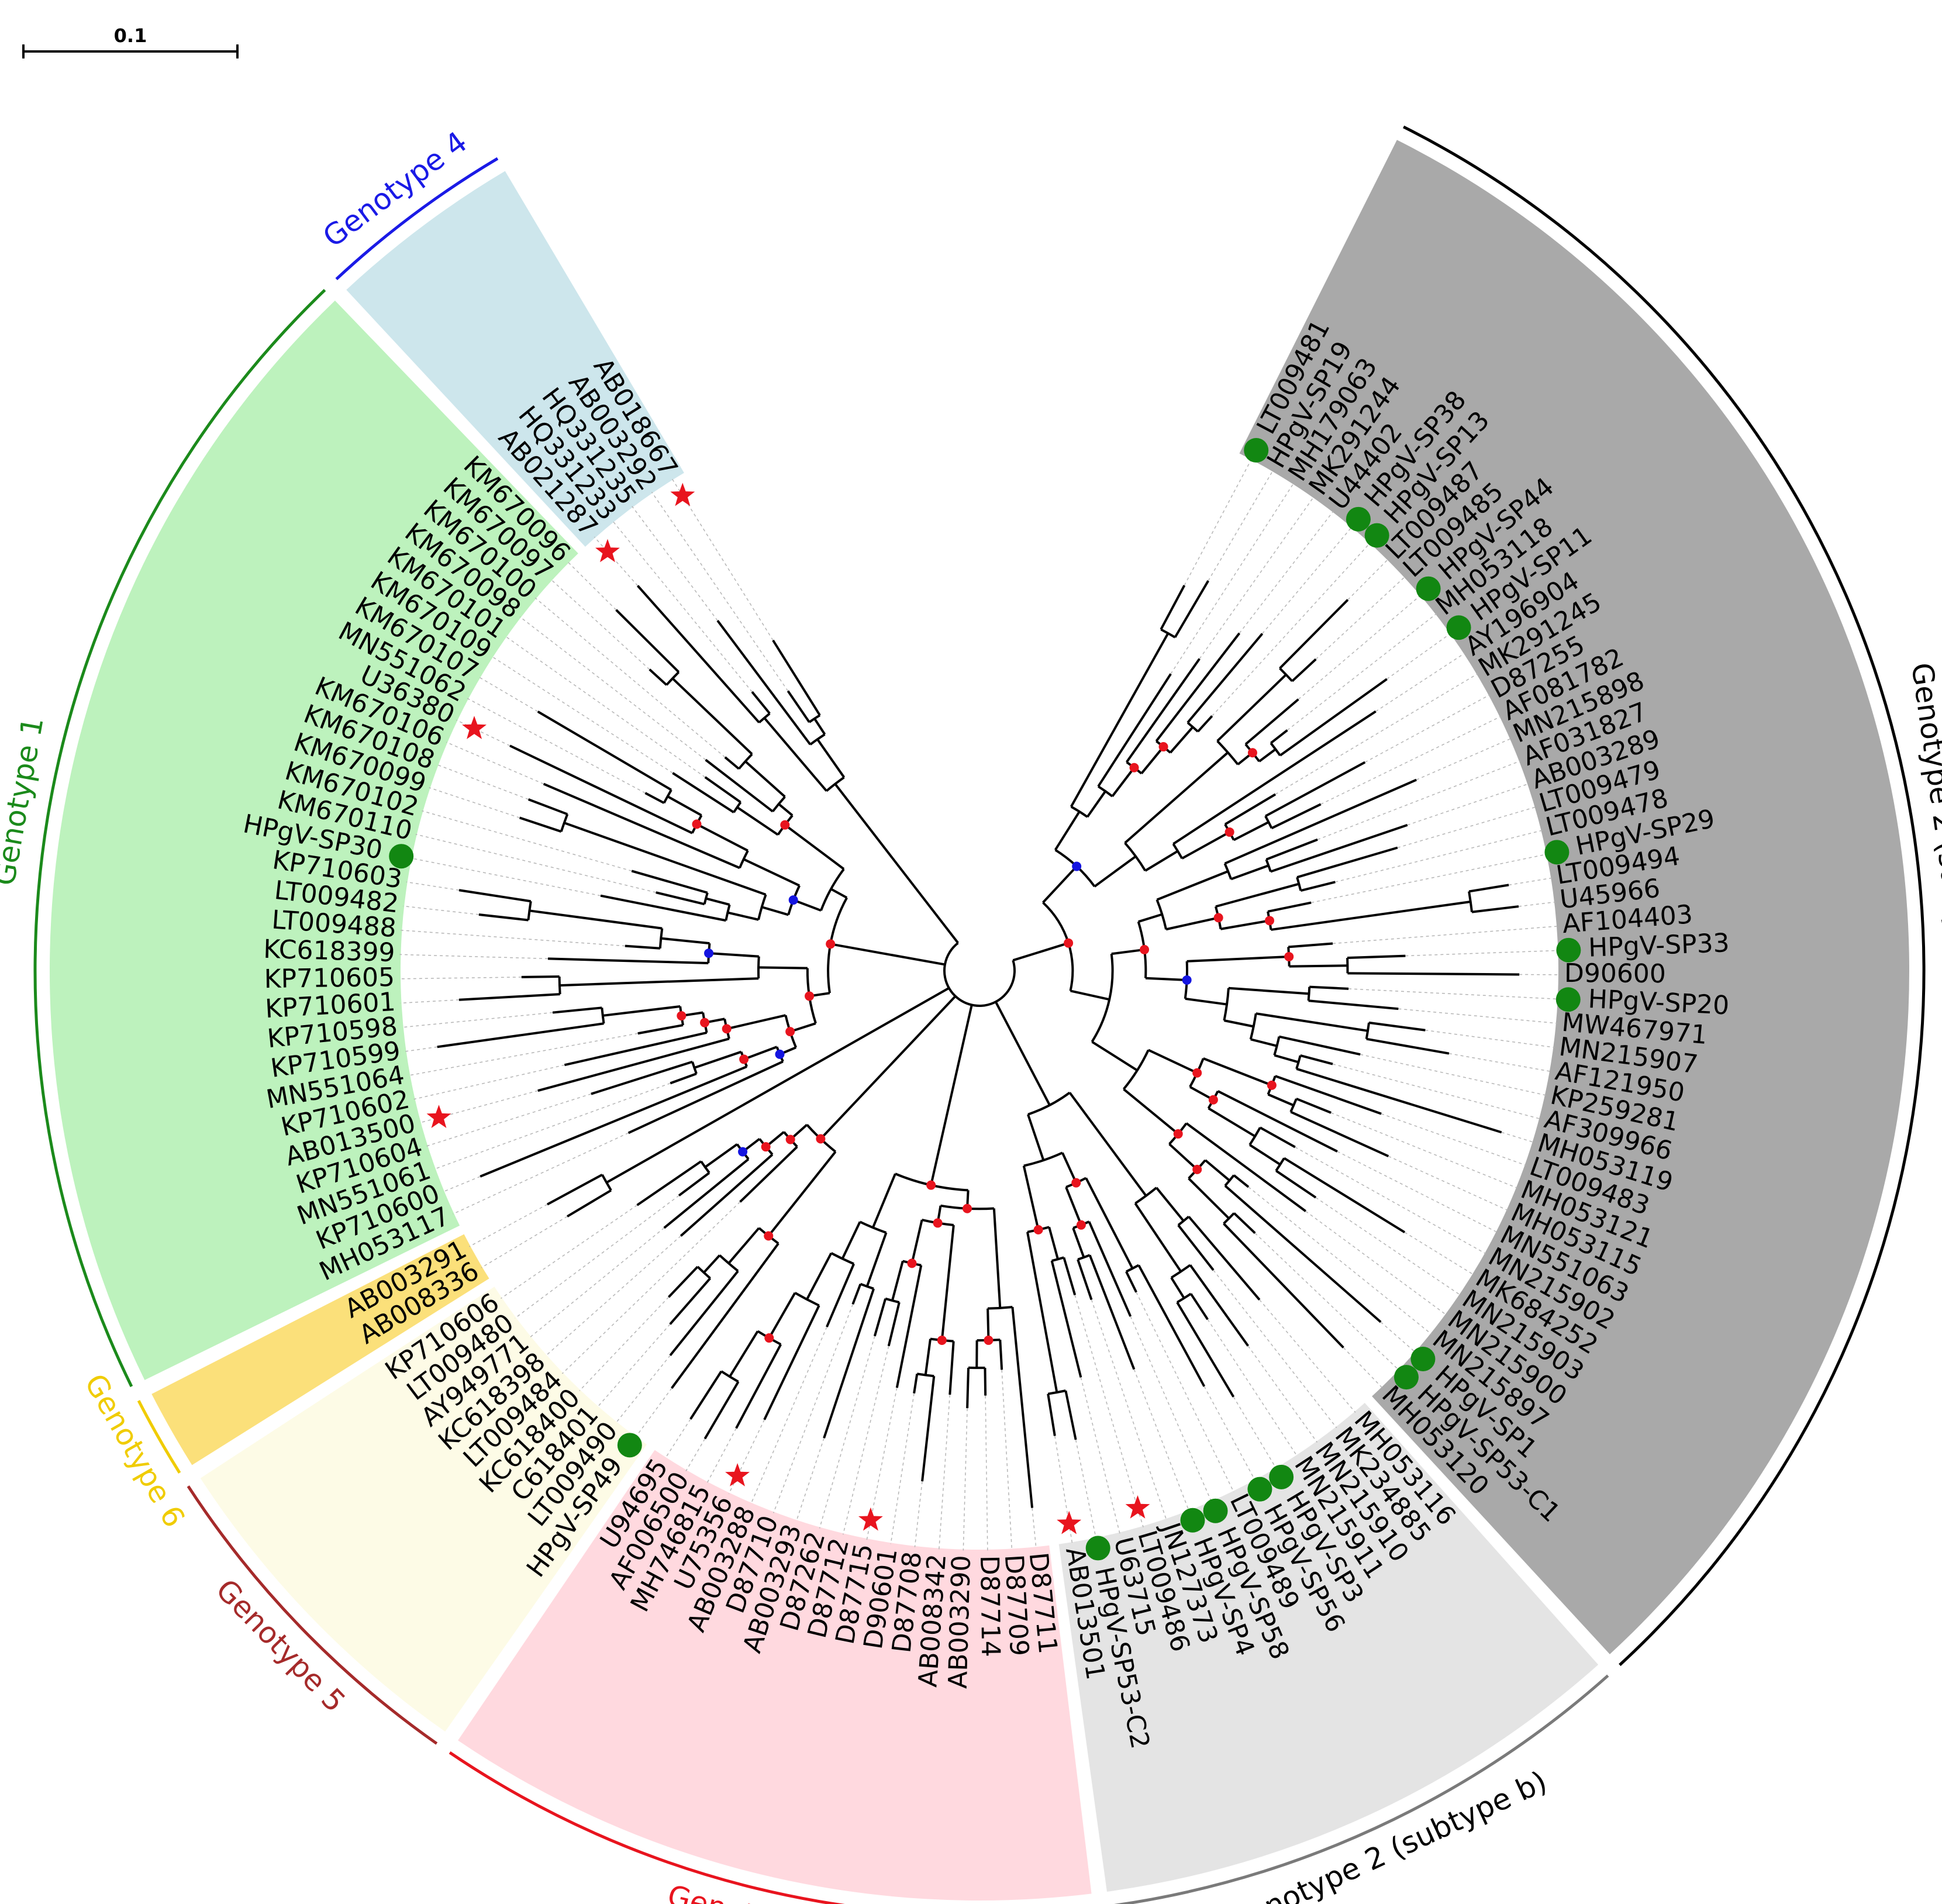 The height and width of the screenshot is (1904, 1942). Describe the element at coordinates (312, 1615) in the screenshot. I see `clade-arc-g5` at that location.